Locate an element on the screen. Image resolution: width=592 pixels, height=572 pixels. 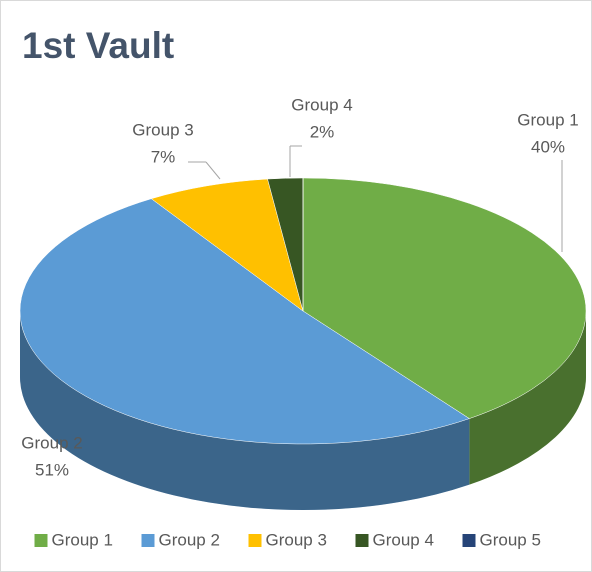
slice-side-shade is located at coordinates (527, 398).